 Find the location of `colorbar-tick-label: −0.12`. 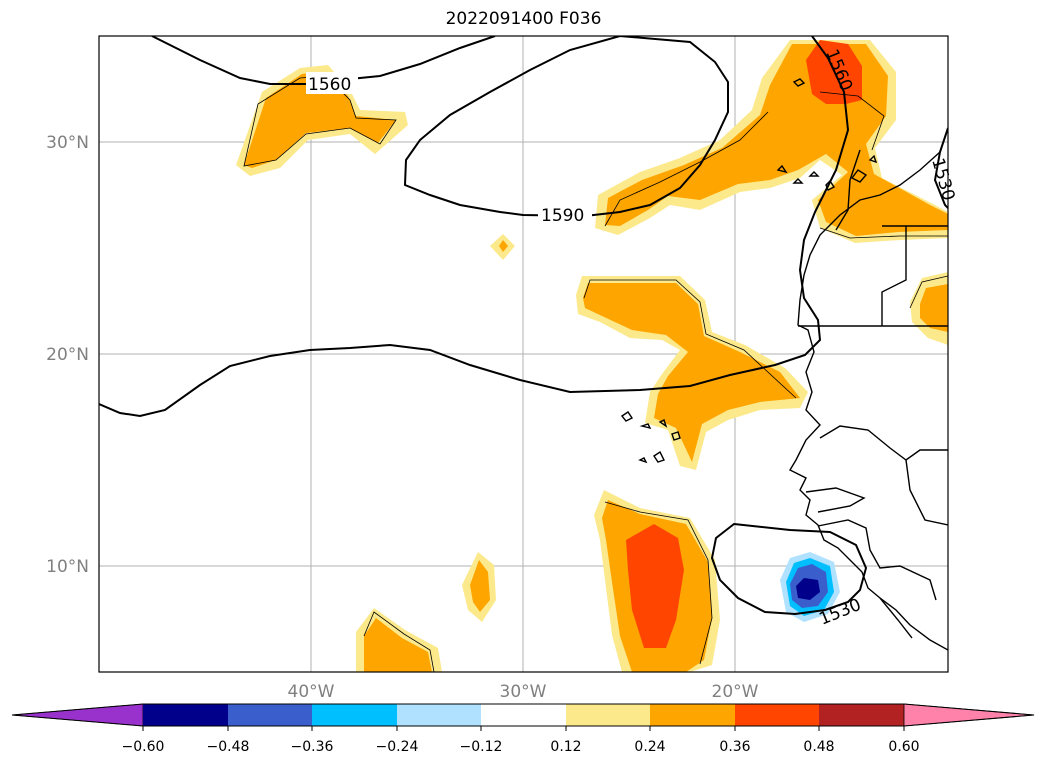

colorbar-tick-label: −0.12 is located at coordinates (481, 747).